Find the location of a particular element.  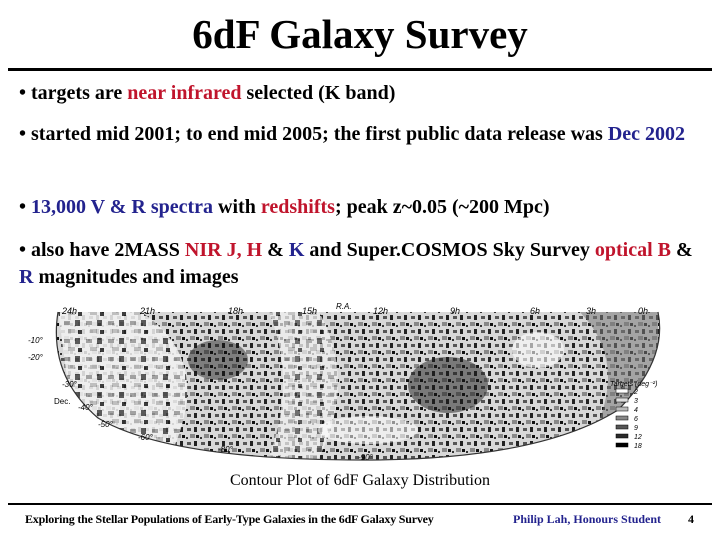

dec-tick-label-6: -80° is located at coordinates (226, 449).